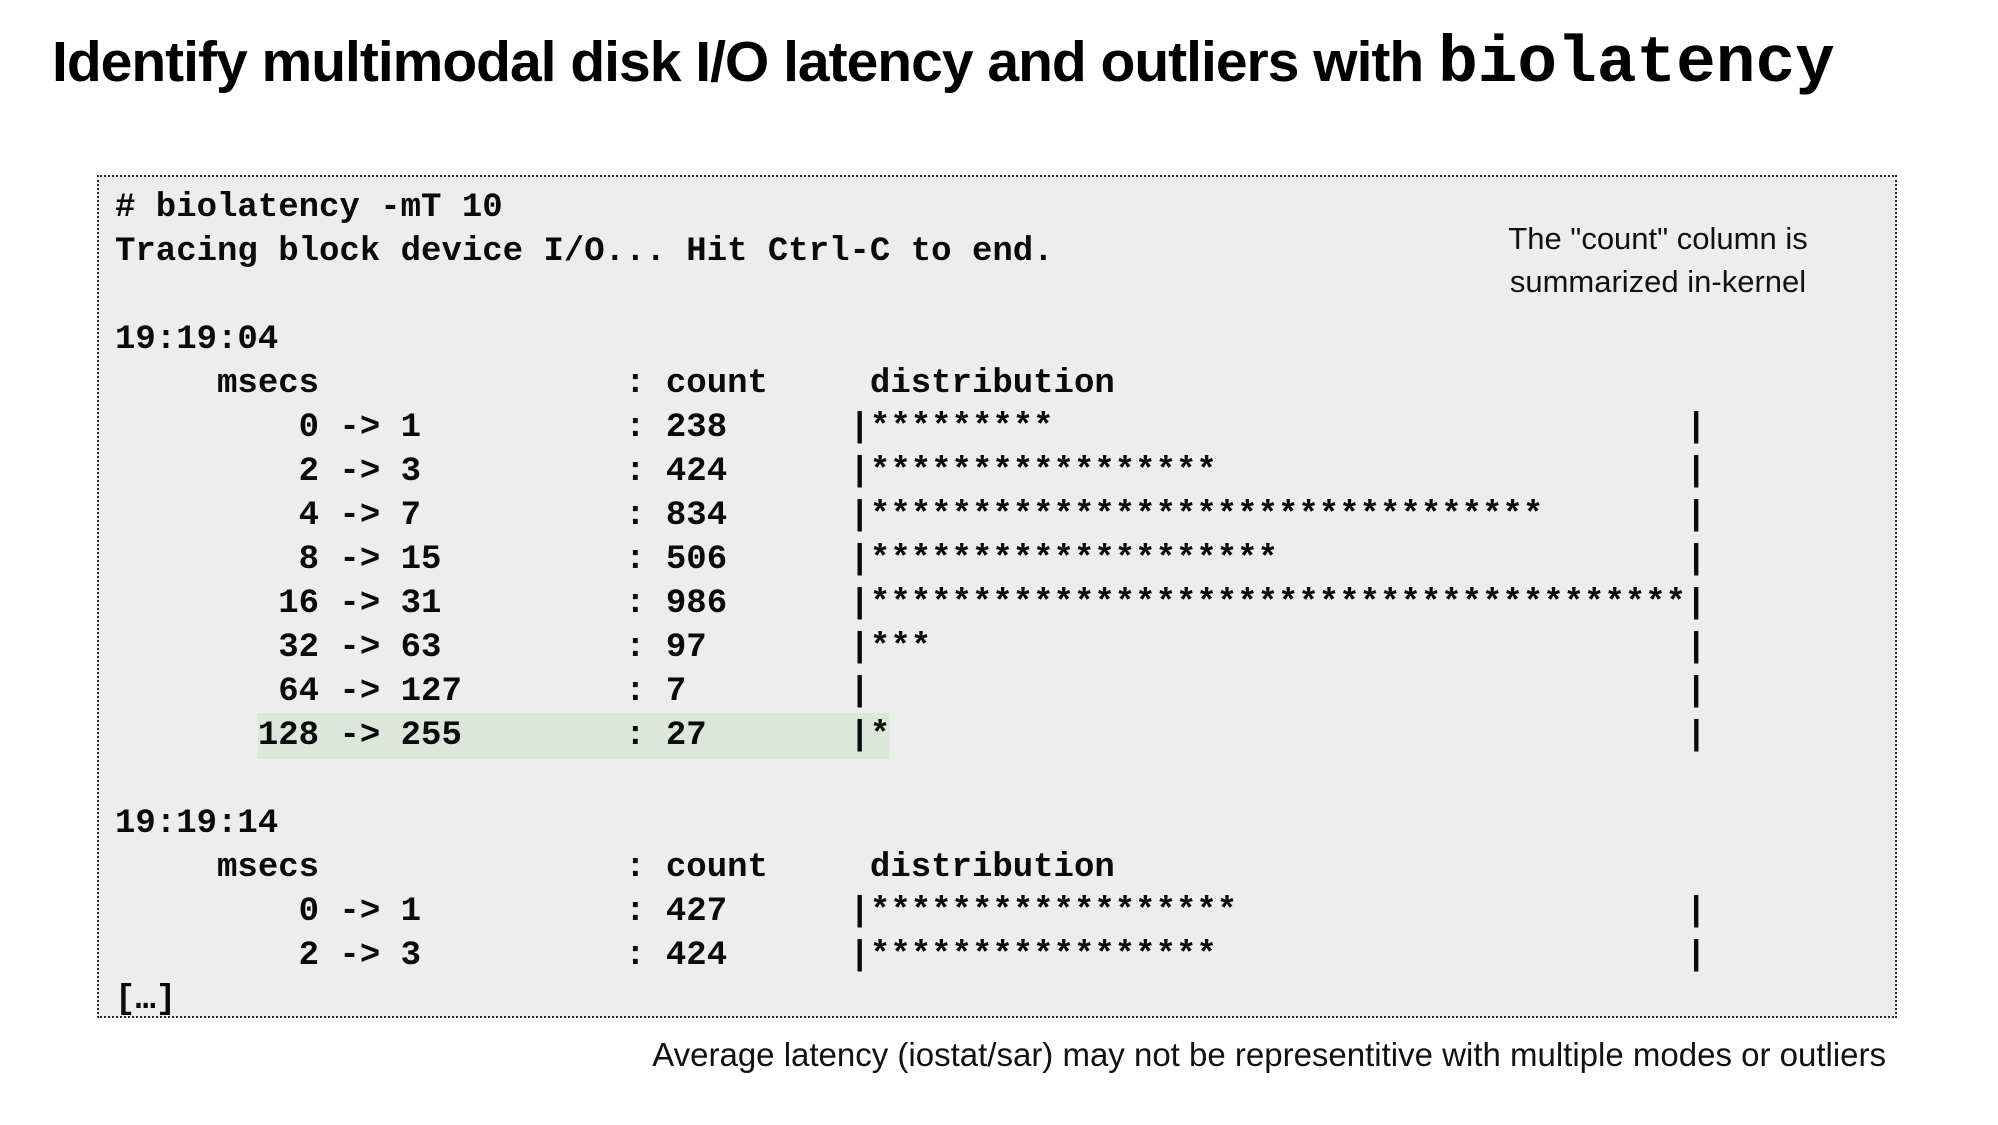 This screenshot has height=1125, width=1998. I want to click on terminal-line: 19:19:14, so click(197, 824).